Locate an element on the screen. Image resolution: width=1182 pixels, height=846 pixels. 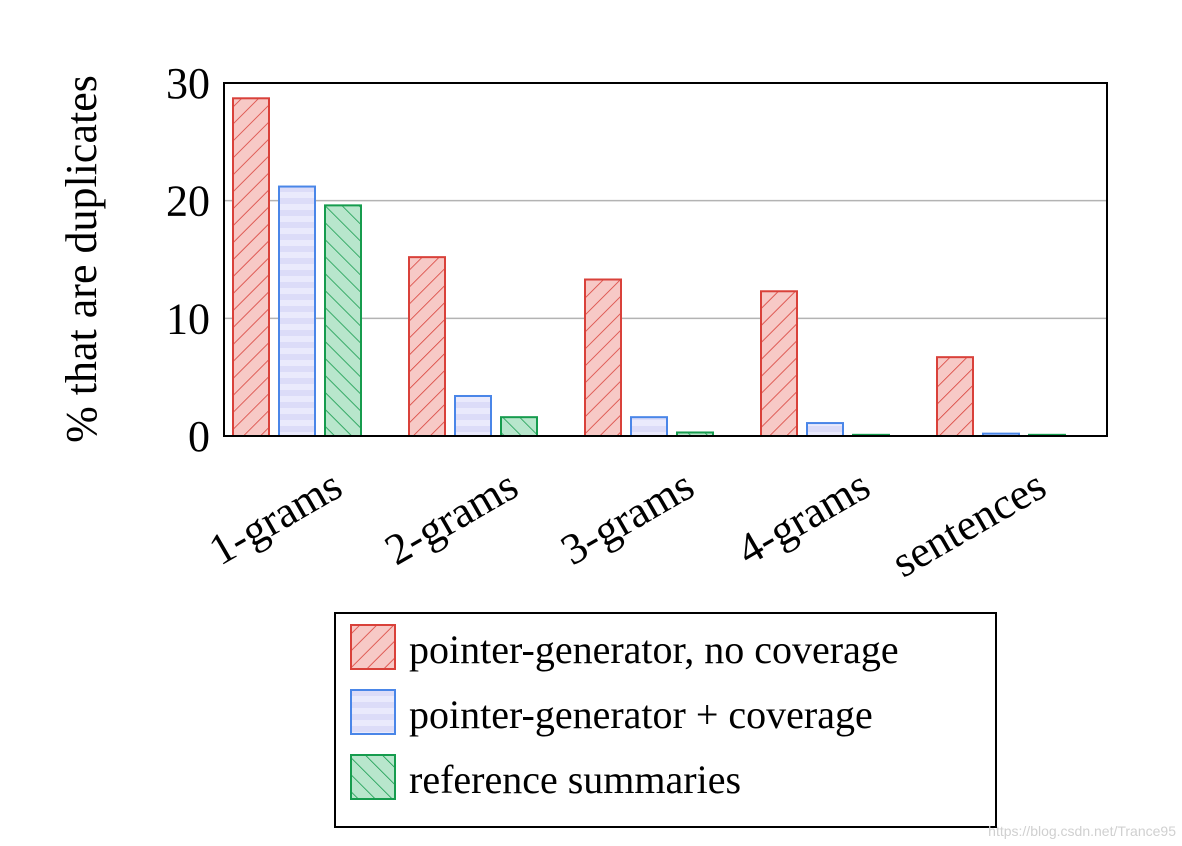
grid-lines is located at coordinates (665, 259).